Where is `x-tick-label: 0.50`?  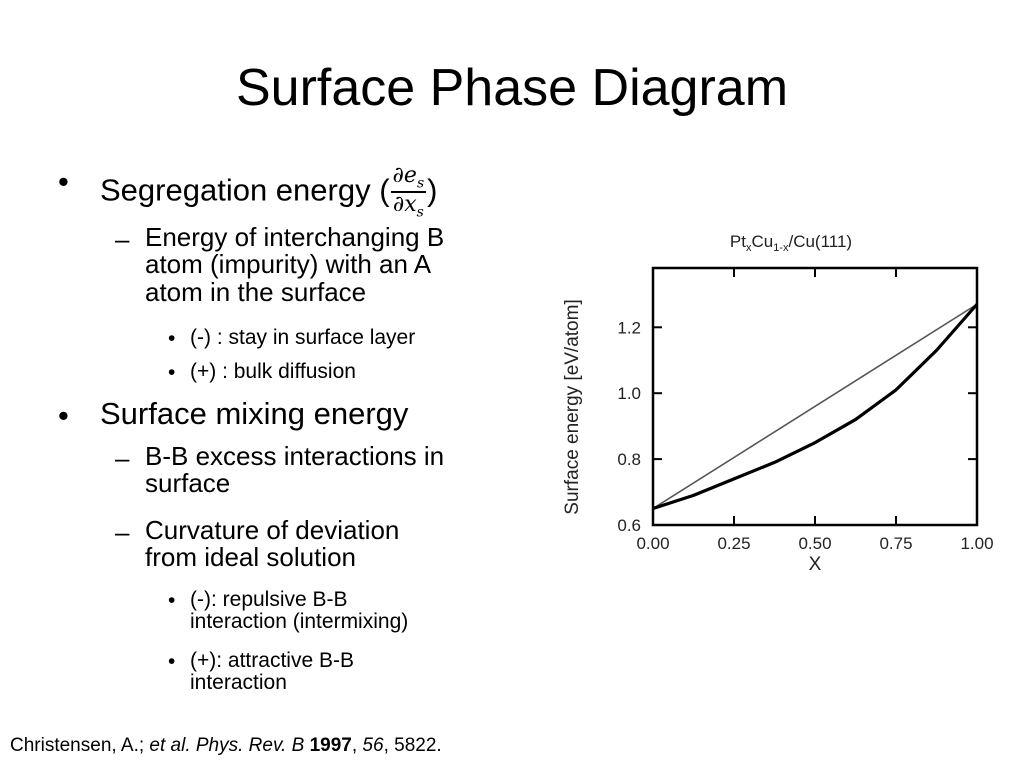 x-tick-label: 0.50 is located at coordinates (814, 543).